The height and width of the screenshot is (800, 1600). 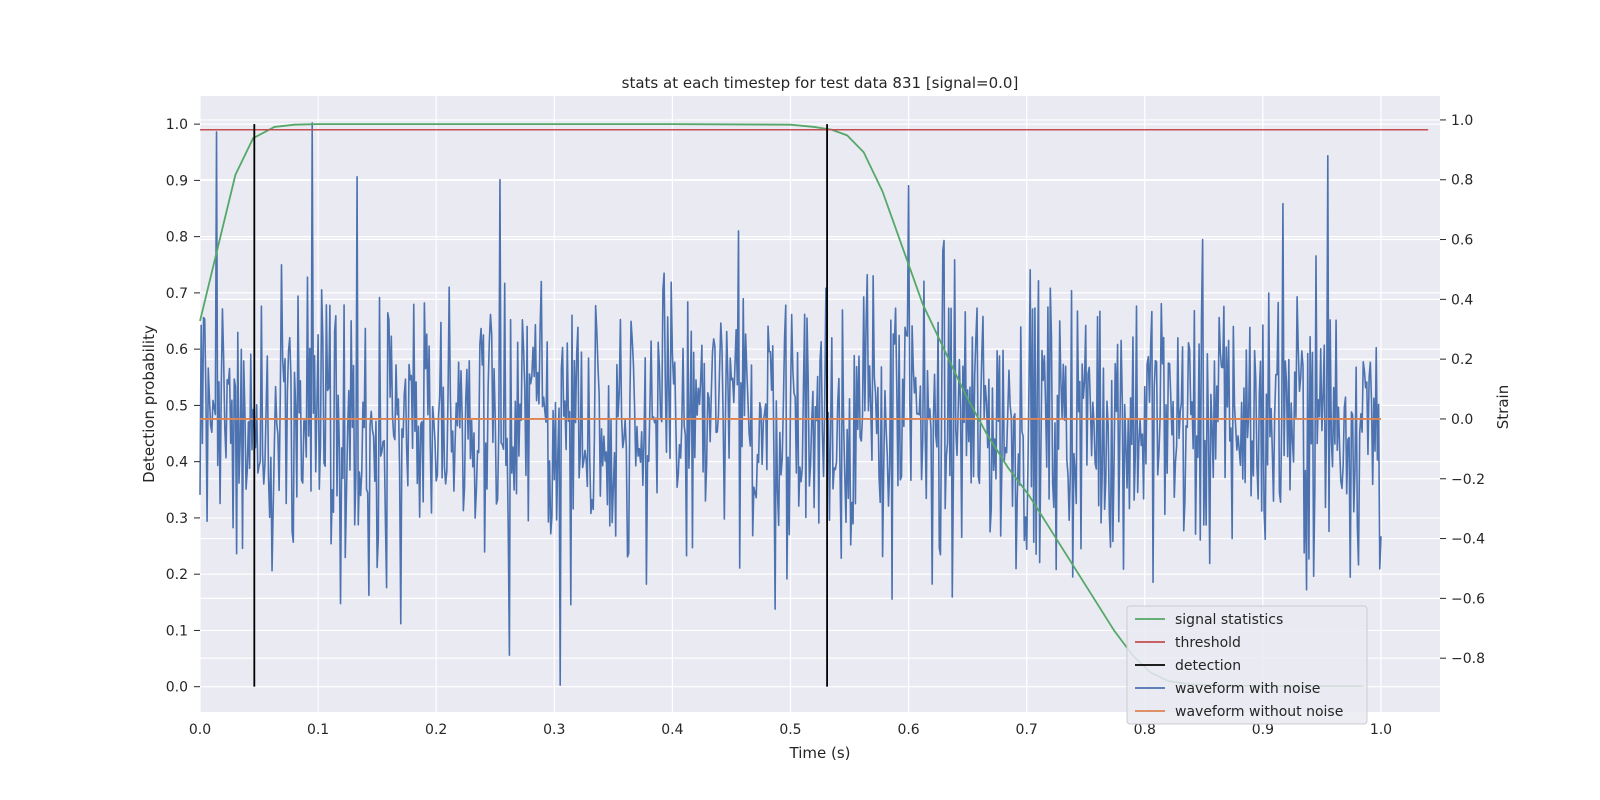 I want to click on x-tick-label-3: 0.3, so click(x=554, y=730).